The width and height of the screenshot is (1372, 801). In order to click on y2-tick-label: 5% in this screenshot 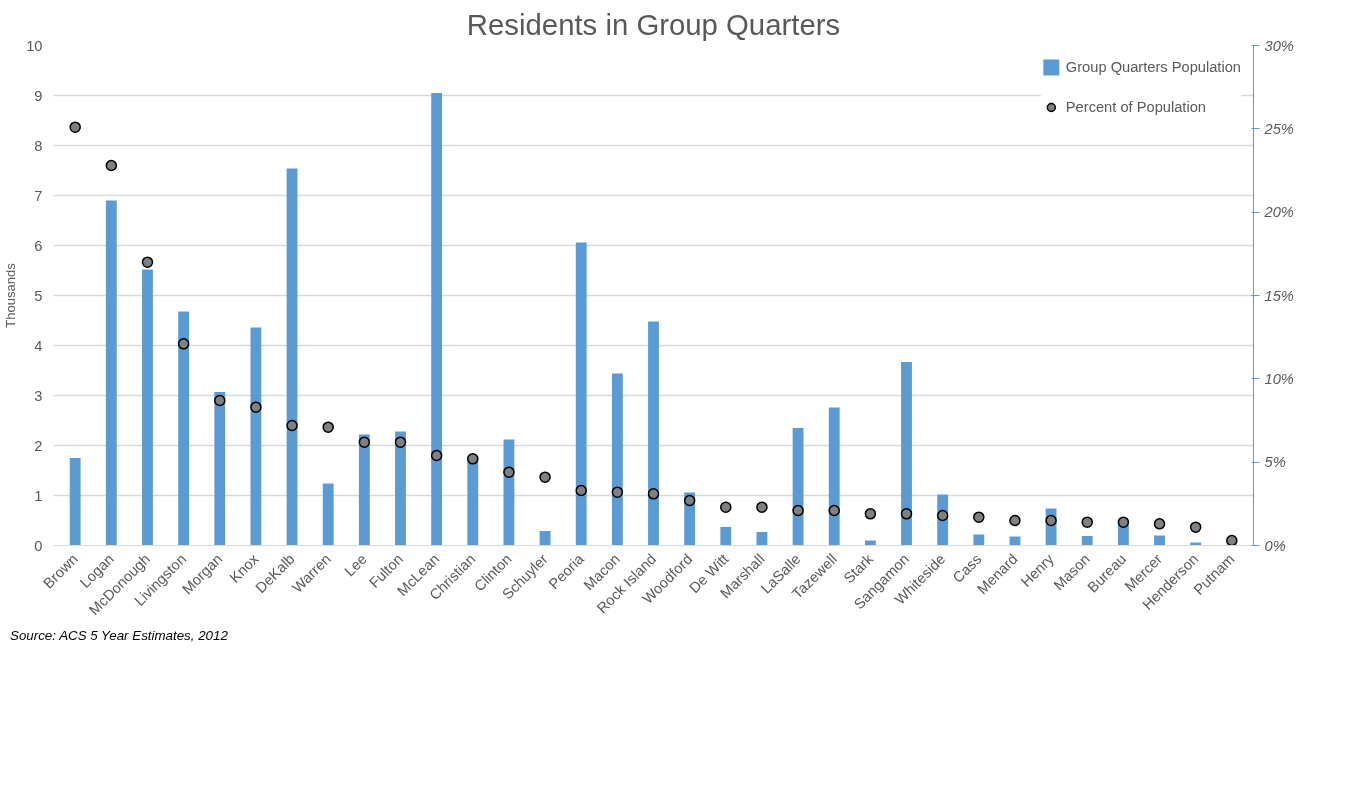, I will do `click(1275, 462)`.